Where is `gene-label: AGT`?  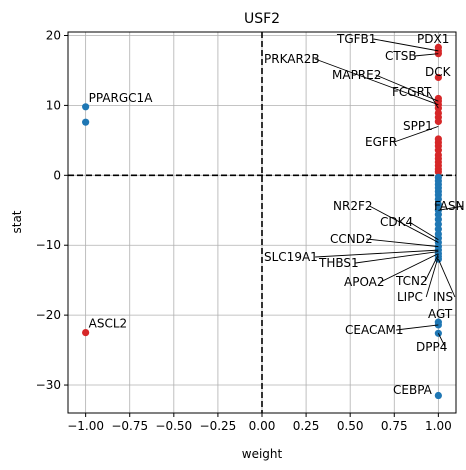
gene-label: AGT is located at coordinates (440, 314).